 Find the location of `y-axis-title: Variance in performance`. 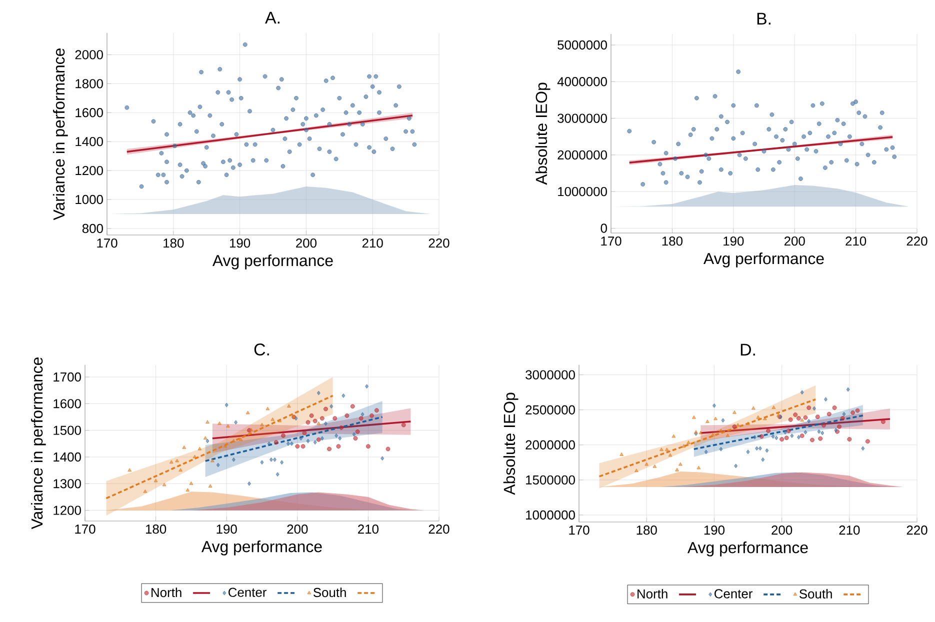

y-axis-title: Variance in performance is located at coordinates (60, 134).